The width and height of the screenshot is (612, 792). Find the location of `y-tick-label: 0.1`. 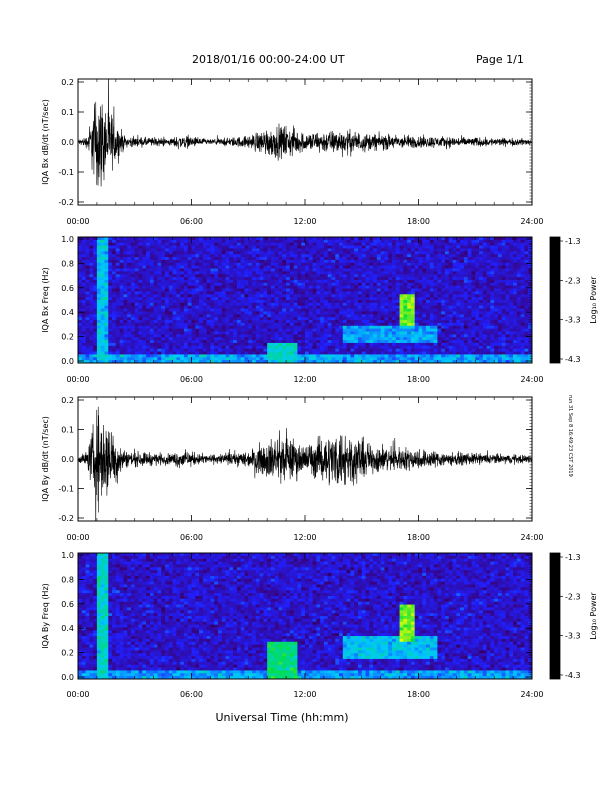

y-tick-label: 0.1 is located at coordinates (67, 112).